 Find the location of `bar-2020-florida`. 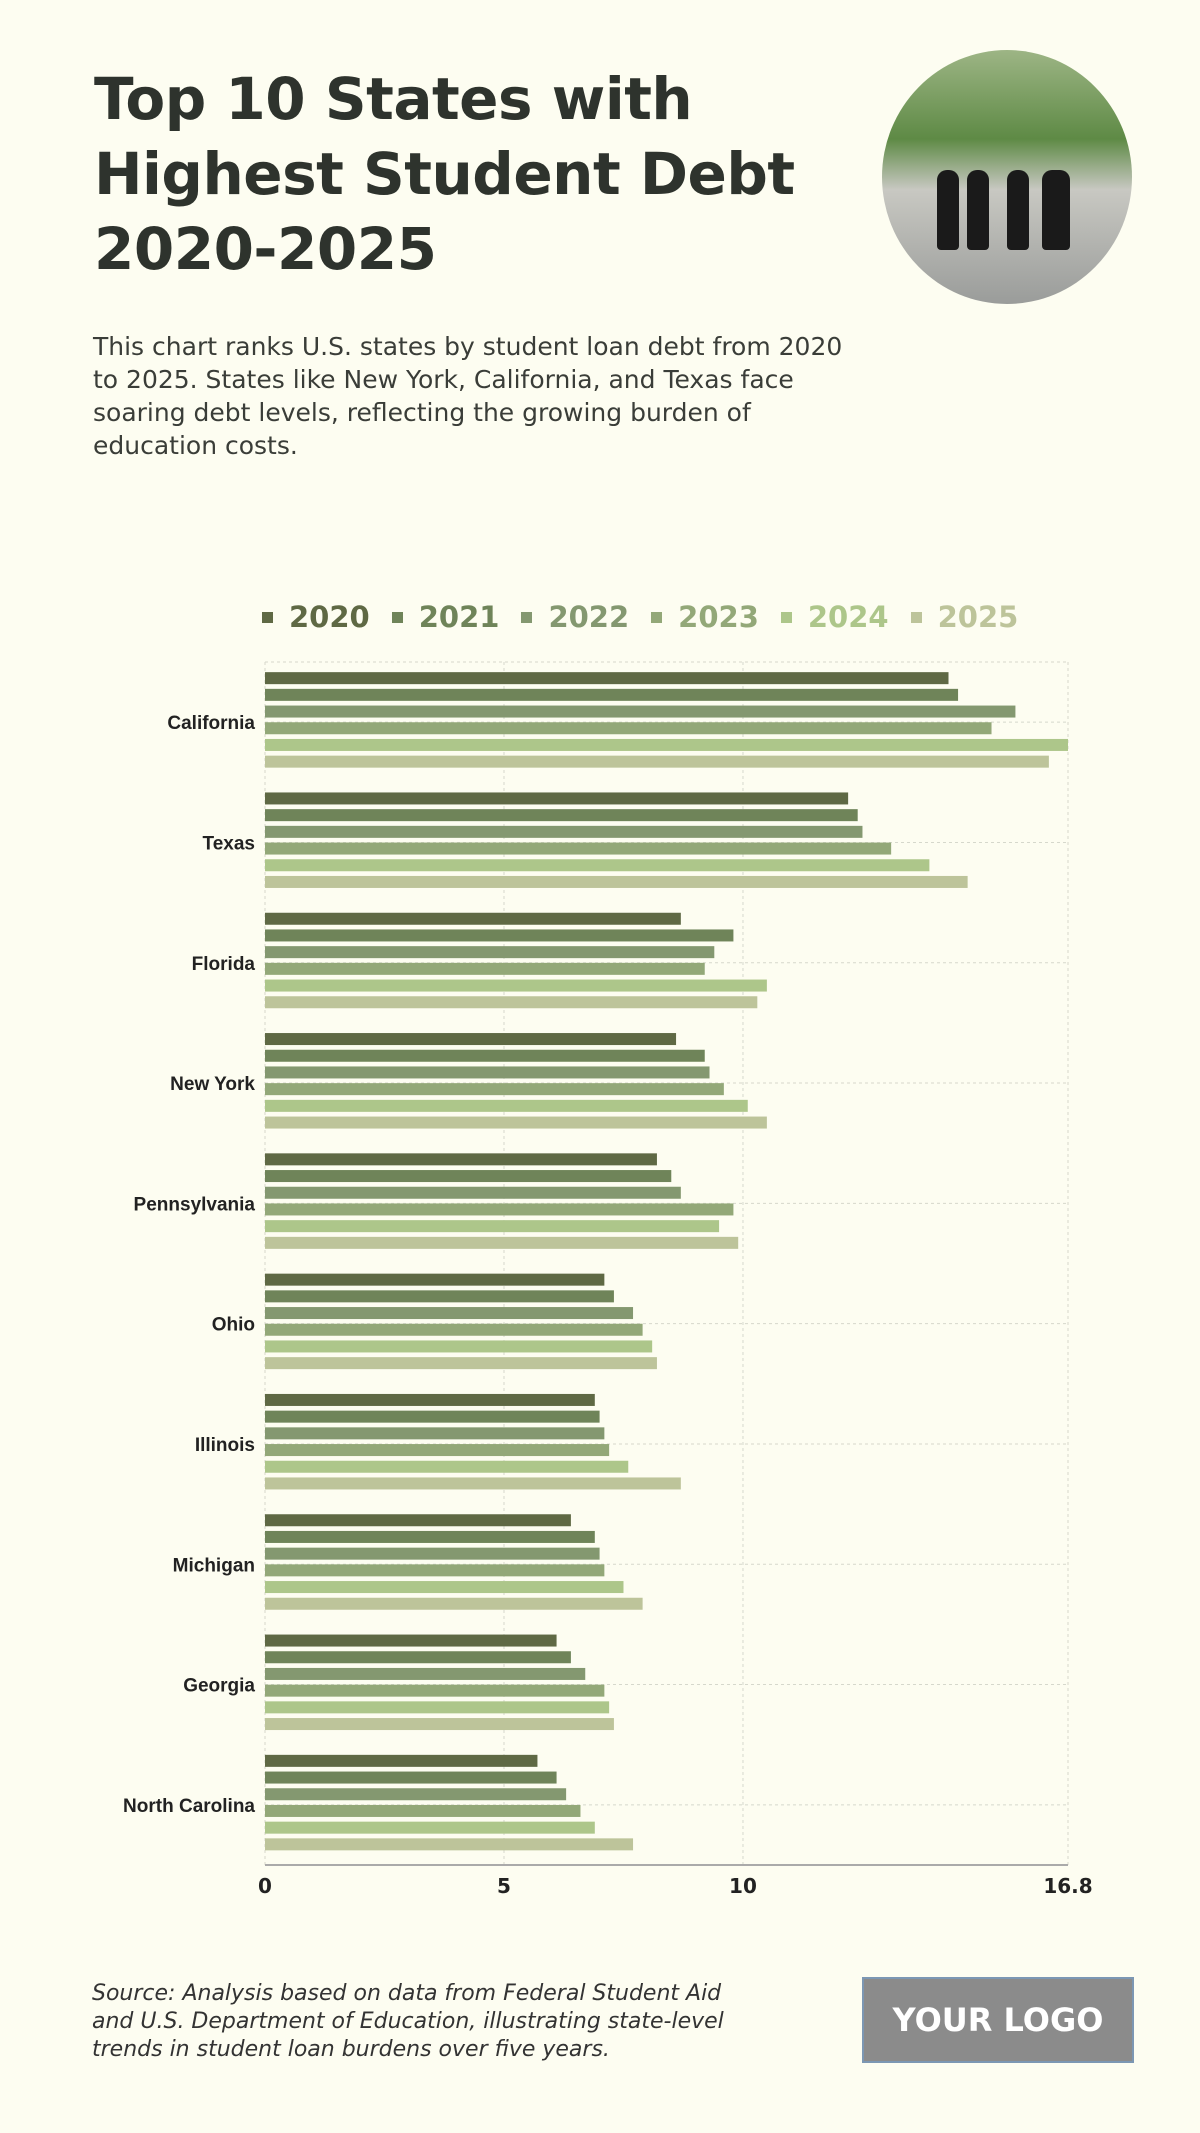

bar-2020-florida is located at coordinates (473, 918).